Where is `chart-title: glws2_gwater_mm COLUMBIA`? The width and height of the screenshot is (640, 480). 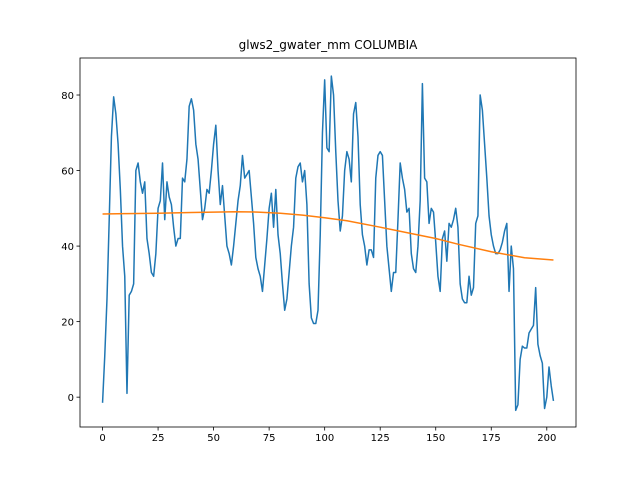
chart-title: glws2_gwater_mm COLUMBIA is located at coordinates (328, 45).